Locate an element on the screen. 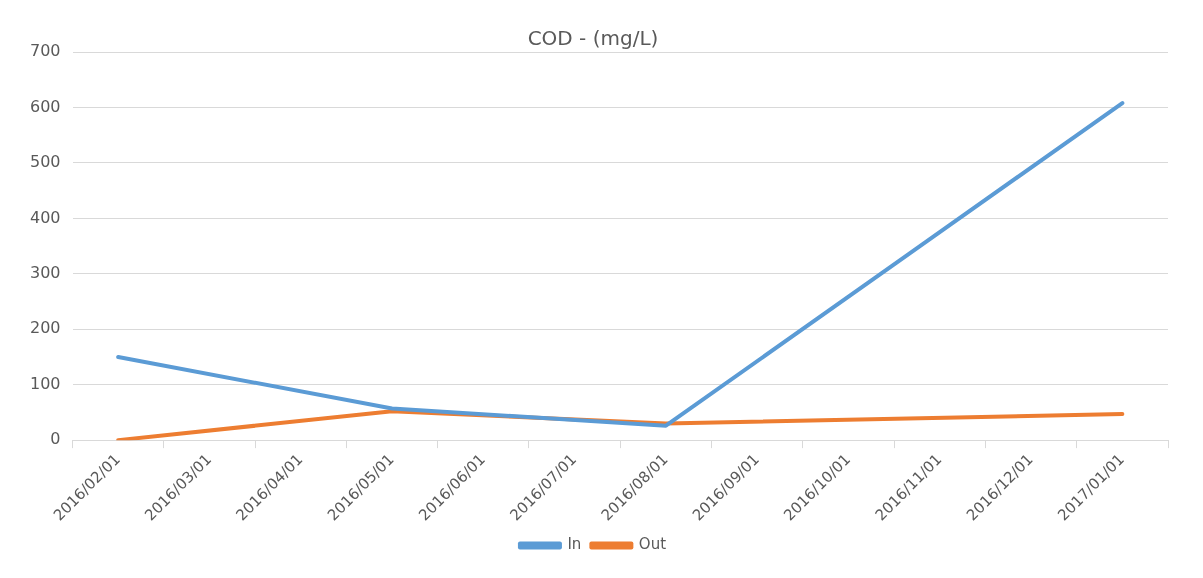 This screenshot has height=578, width=1203. y-tick-label: 0 is located at coordinates (55, 439).